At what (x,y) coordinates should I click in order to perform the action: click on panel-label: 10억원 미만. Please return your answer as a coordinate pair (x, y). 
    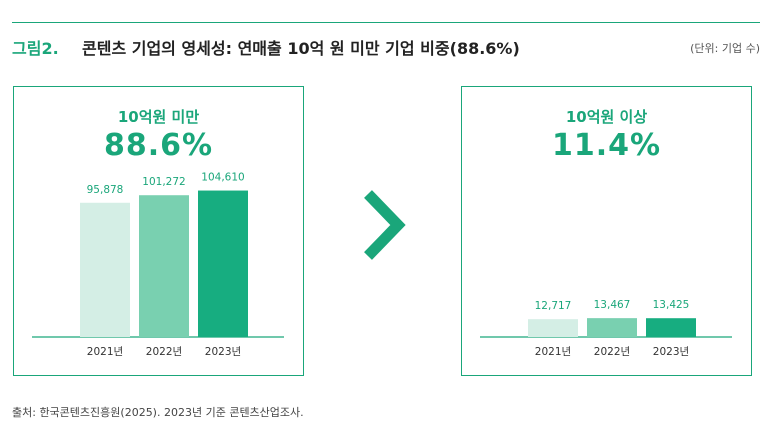
    Looking at the image, I should click on (158, 117).